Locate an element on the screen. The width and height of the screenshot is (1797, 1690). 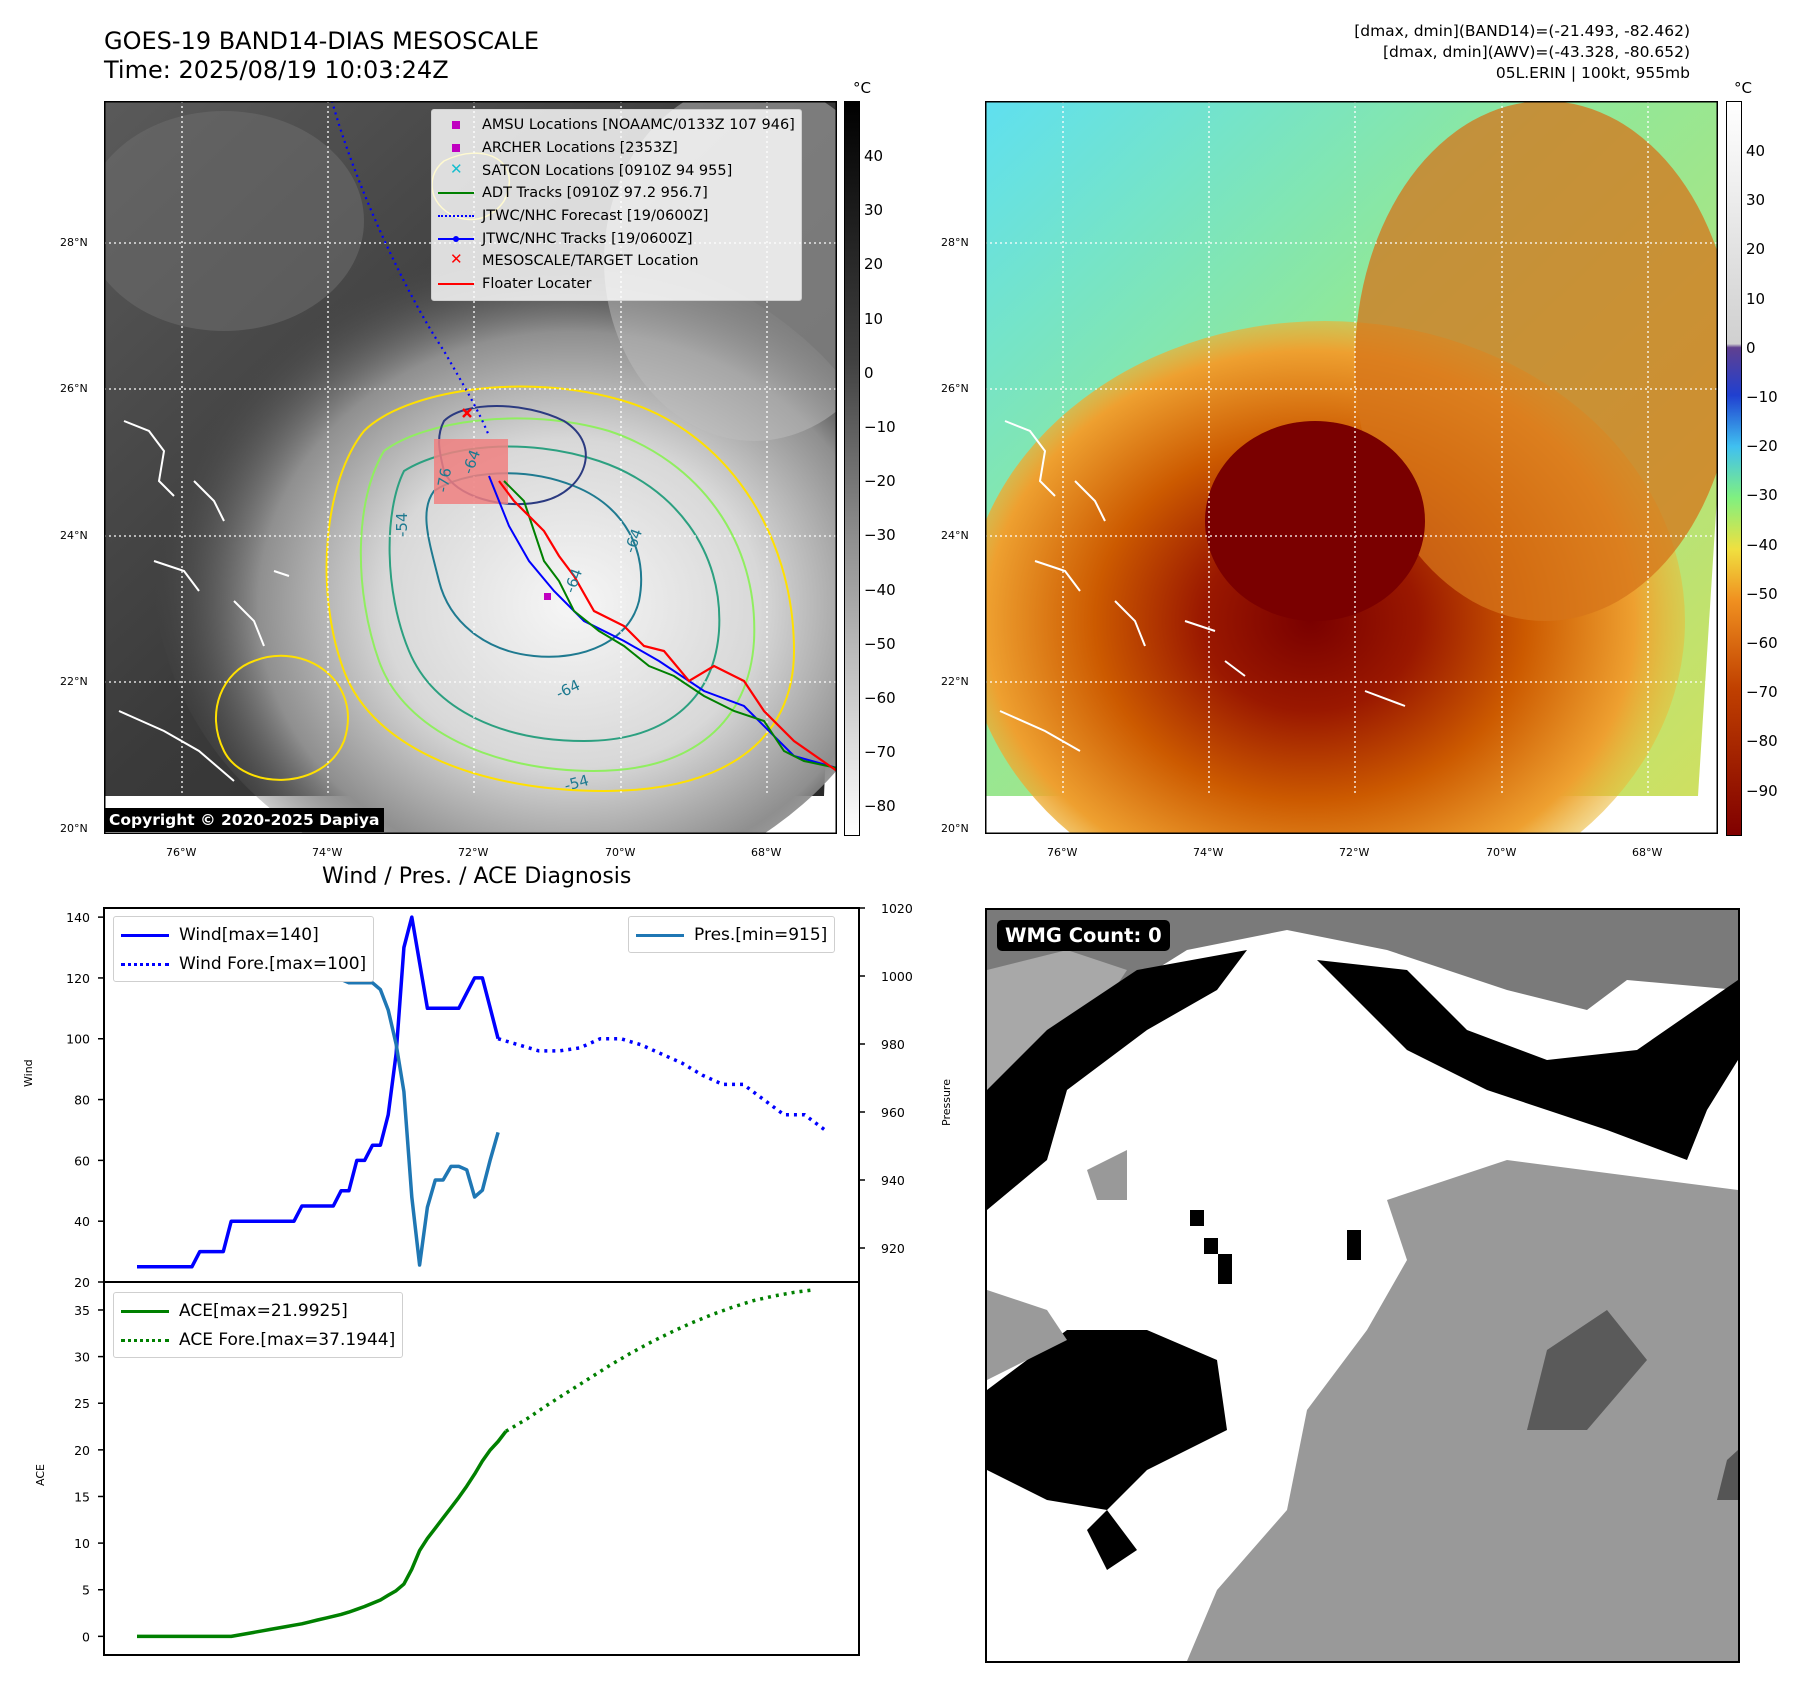
lat-tick: 20°N is located at coordinates (955, 828).